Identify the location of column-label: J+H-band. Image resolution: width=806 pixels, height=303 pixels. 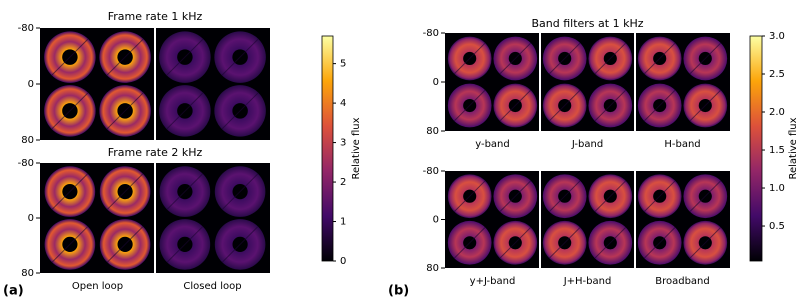
(587, 281).